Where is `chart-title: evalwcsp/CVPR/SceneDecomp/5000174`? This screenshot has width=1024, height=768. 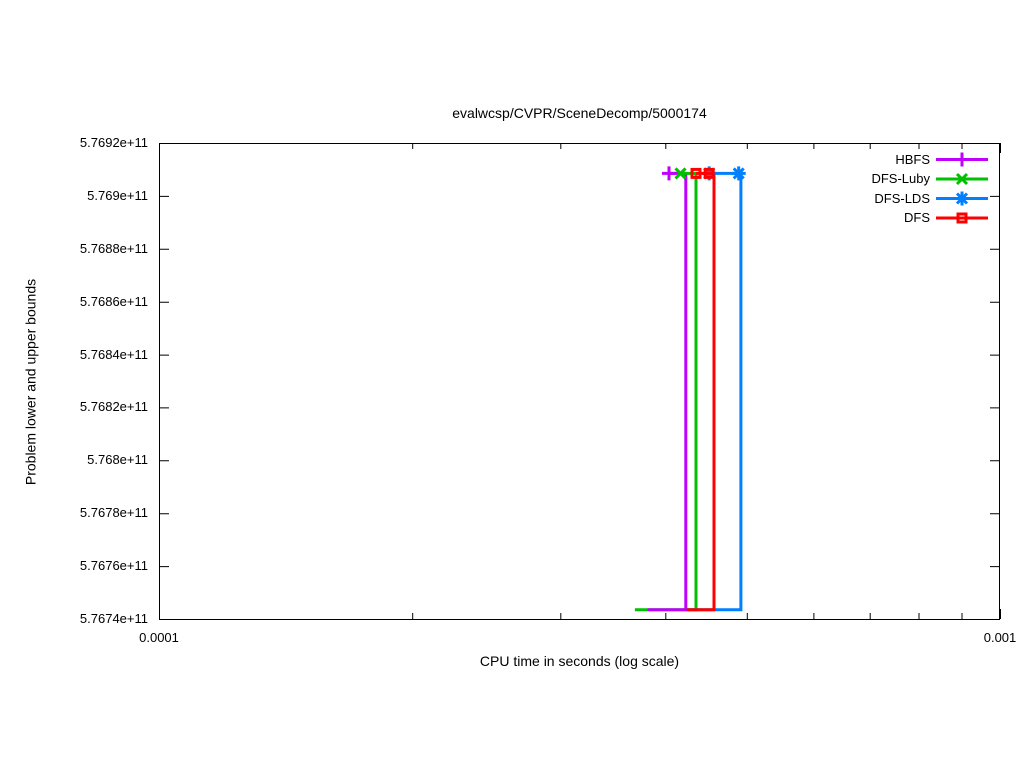
chart-title: evalwcsp/CVPR/SceneDecomp/5000174 is located at coordinates (579, 113).